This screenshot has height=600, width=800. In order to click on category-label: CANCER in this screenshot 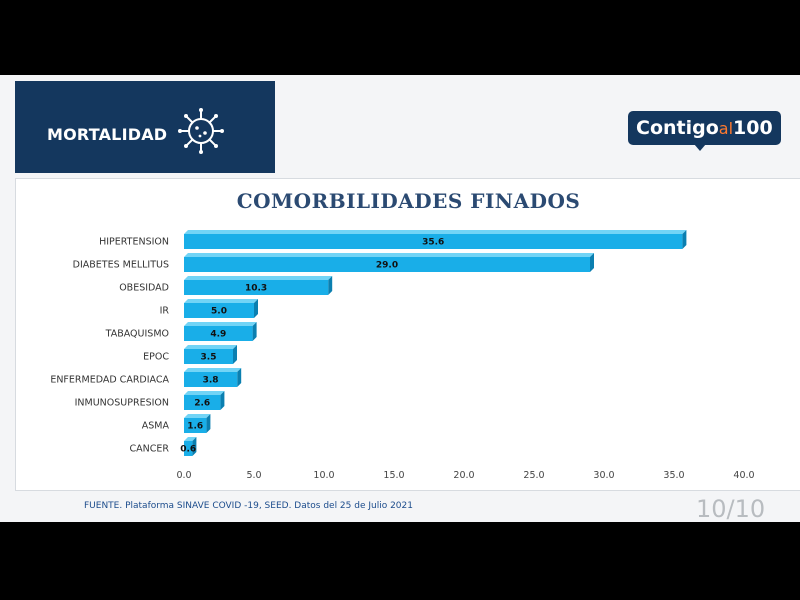, I will do `click(150, 449)`.